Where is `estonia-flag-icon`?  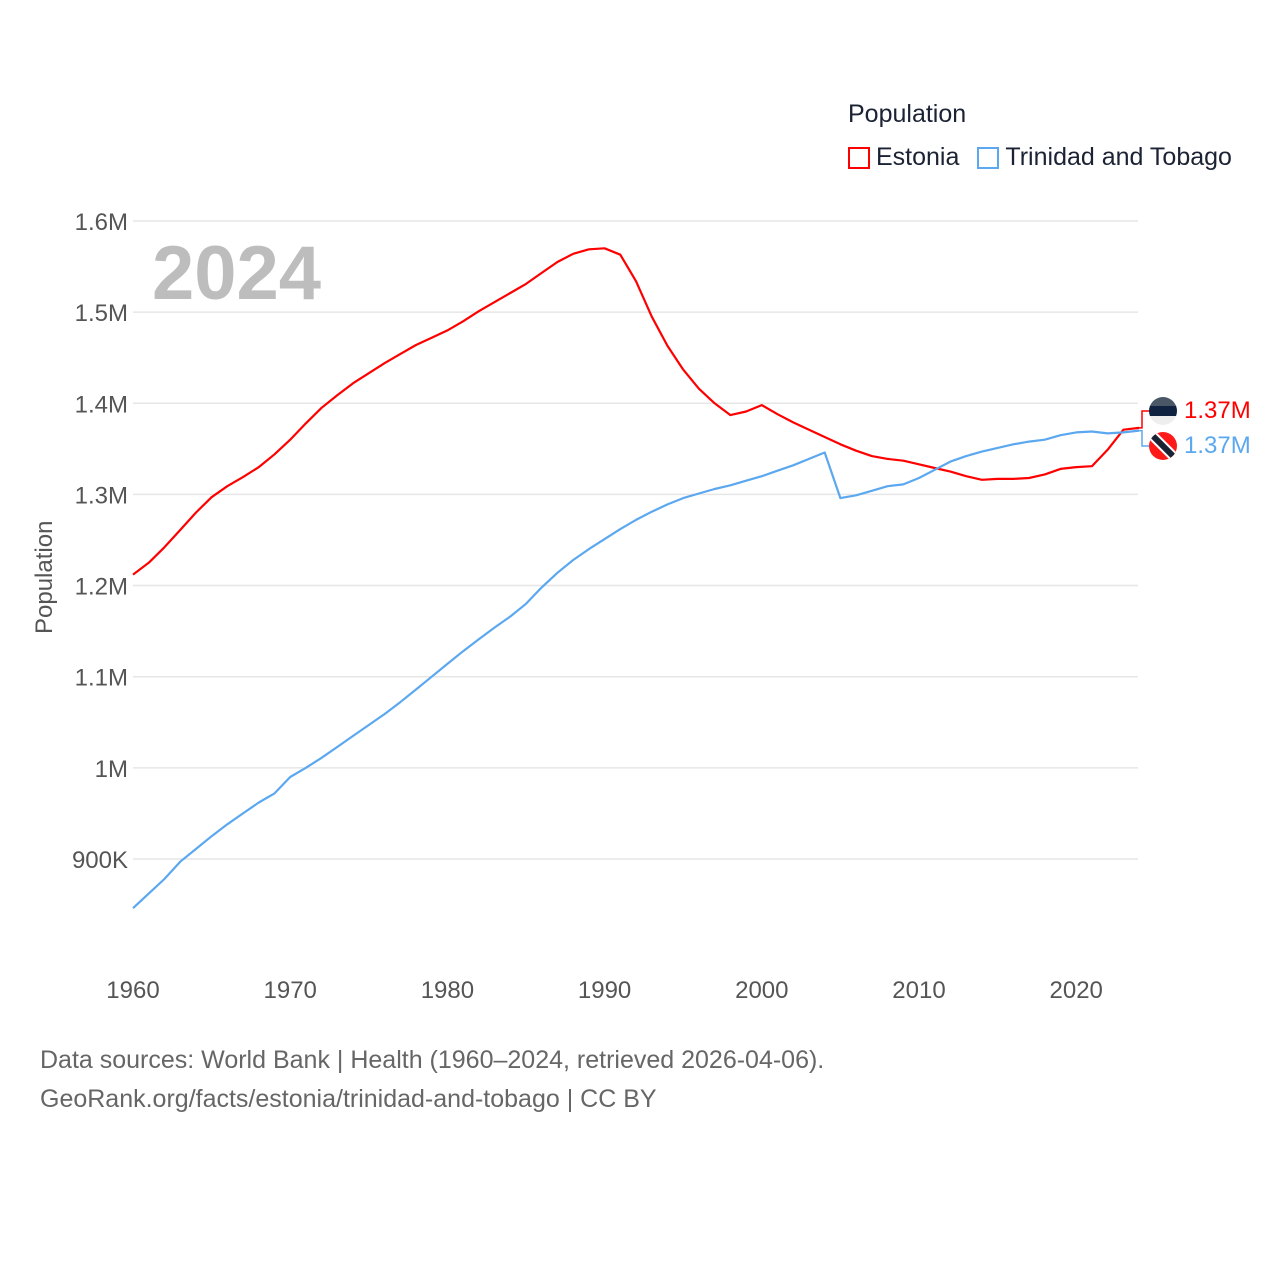
estonia-flag-icon is located at coordinates (1163, 411).